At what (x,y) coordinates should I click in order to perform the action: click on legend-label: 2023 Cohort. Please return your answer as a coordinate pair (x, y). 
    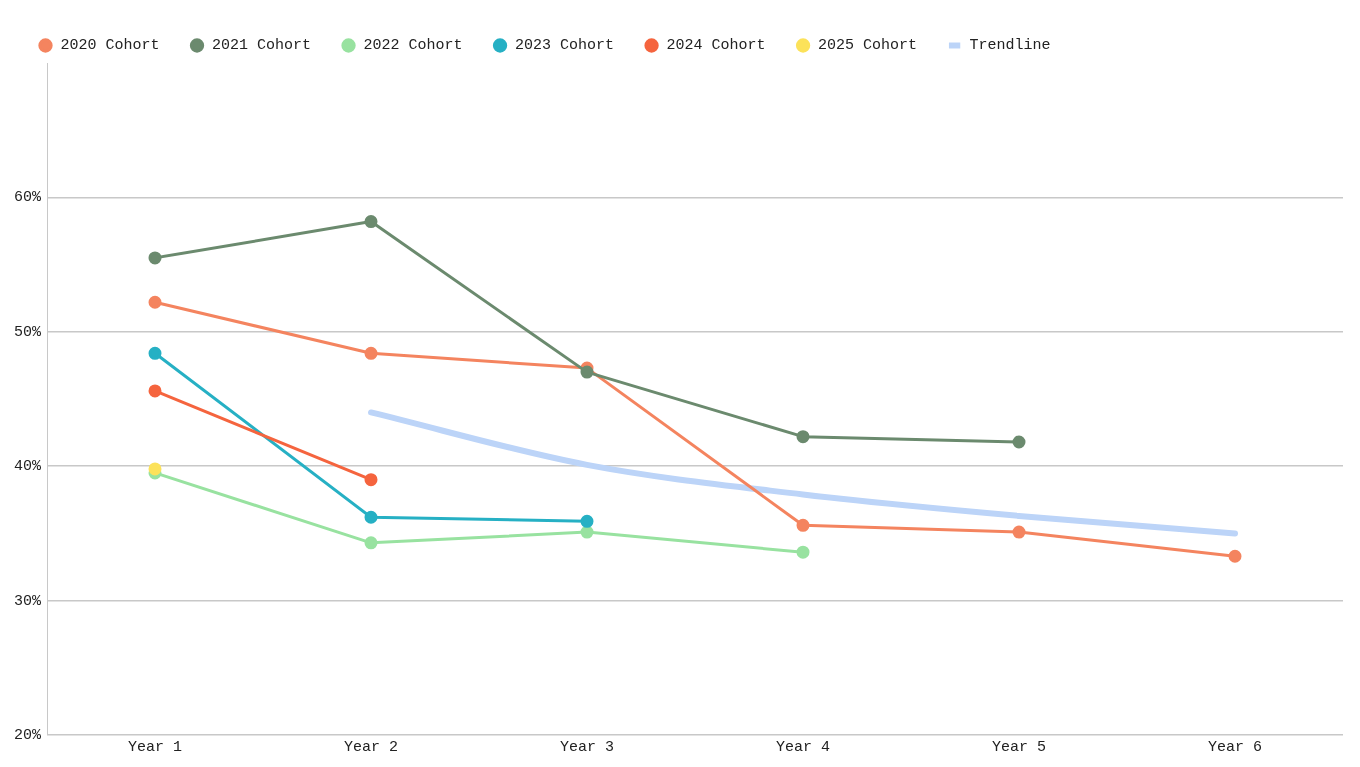
    Looking at the image, I should click on (565, 46).